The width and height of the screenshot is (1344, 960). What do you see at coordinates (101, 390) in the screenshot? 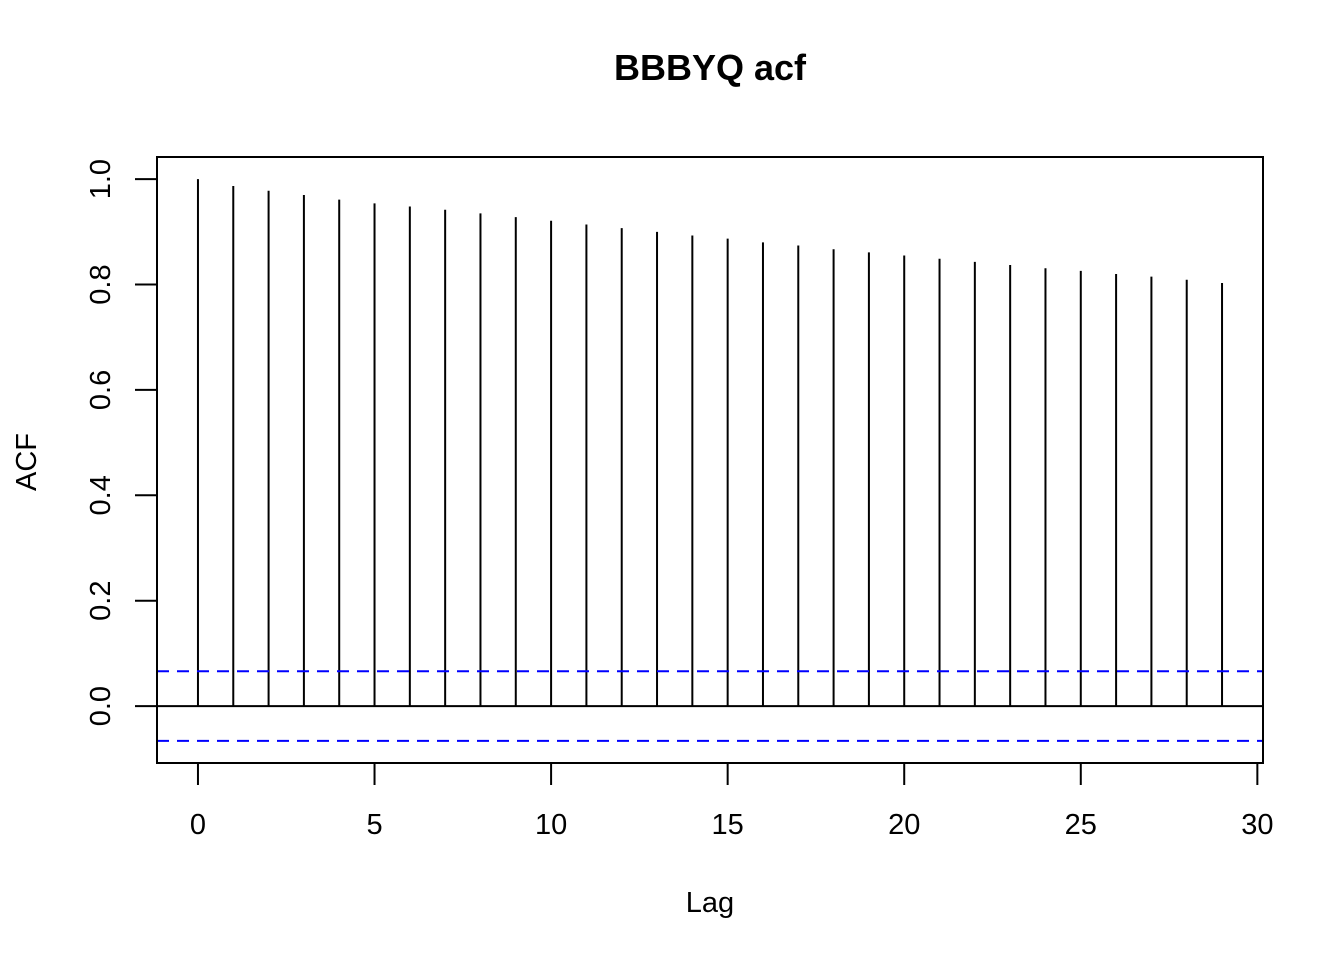
I see `y-tick-label-0.6: 0.6` at bounding box center [101, 390].